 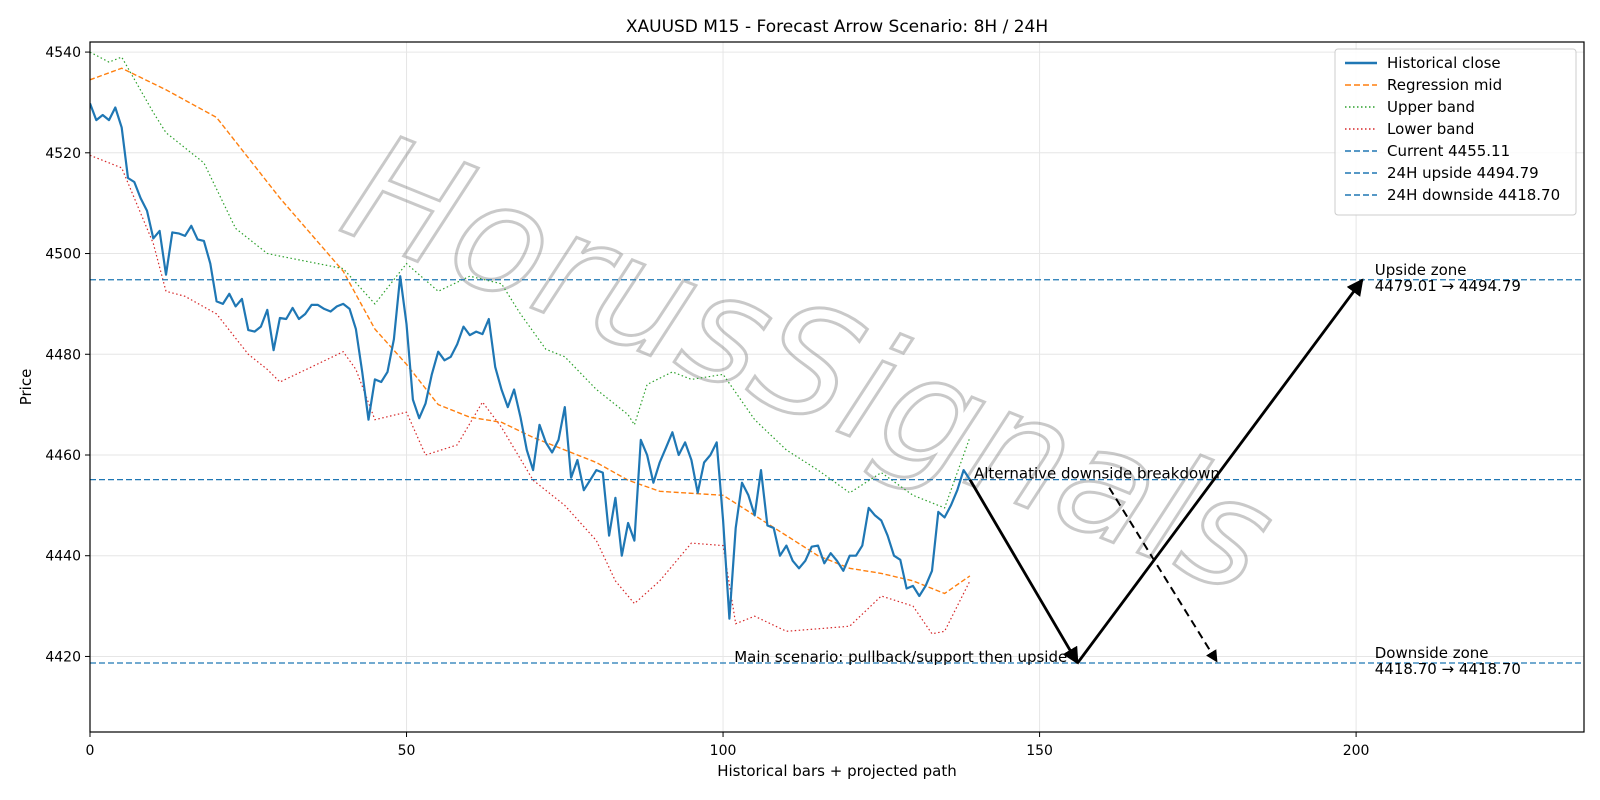 What do you see at coordinates (407, 751) in the screenshot?
I see `x-tick-label: 50` at bounding box center [407, 751].